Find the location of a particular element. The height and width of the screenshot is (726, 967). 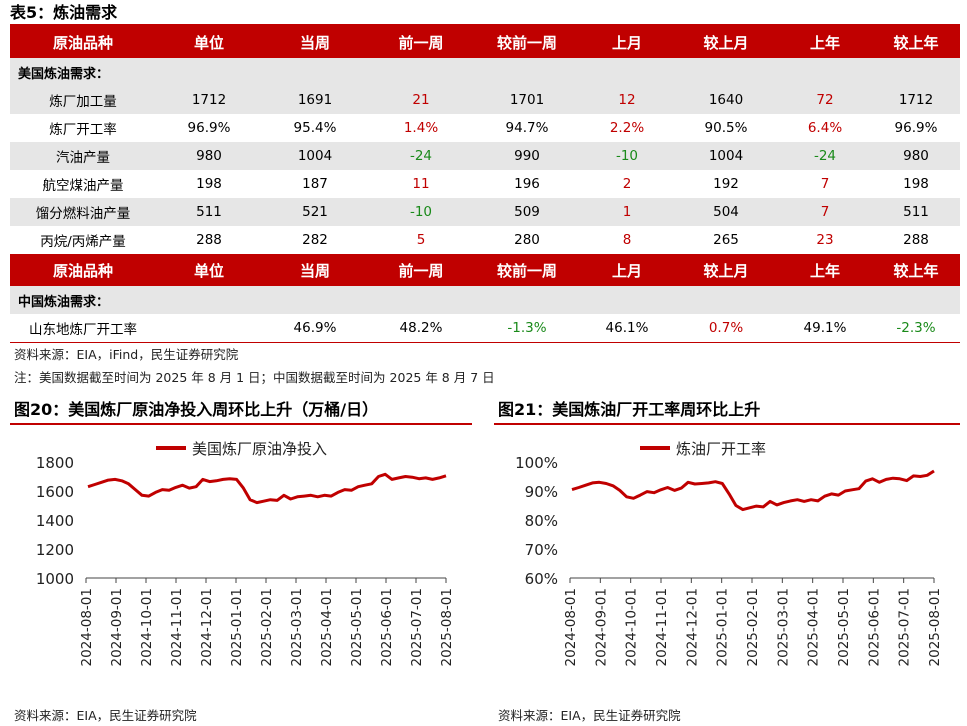

cell-vs-year: 198 is located at coordinates (916, 184).